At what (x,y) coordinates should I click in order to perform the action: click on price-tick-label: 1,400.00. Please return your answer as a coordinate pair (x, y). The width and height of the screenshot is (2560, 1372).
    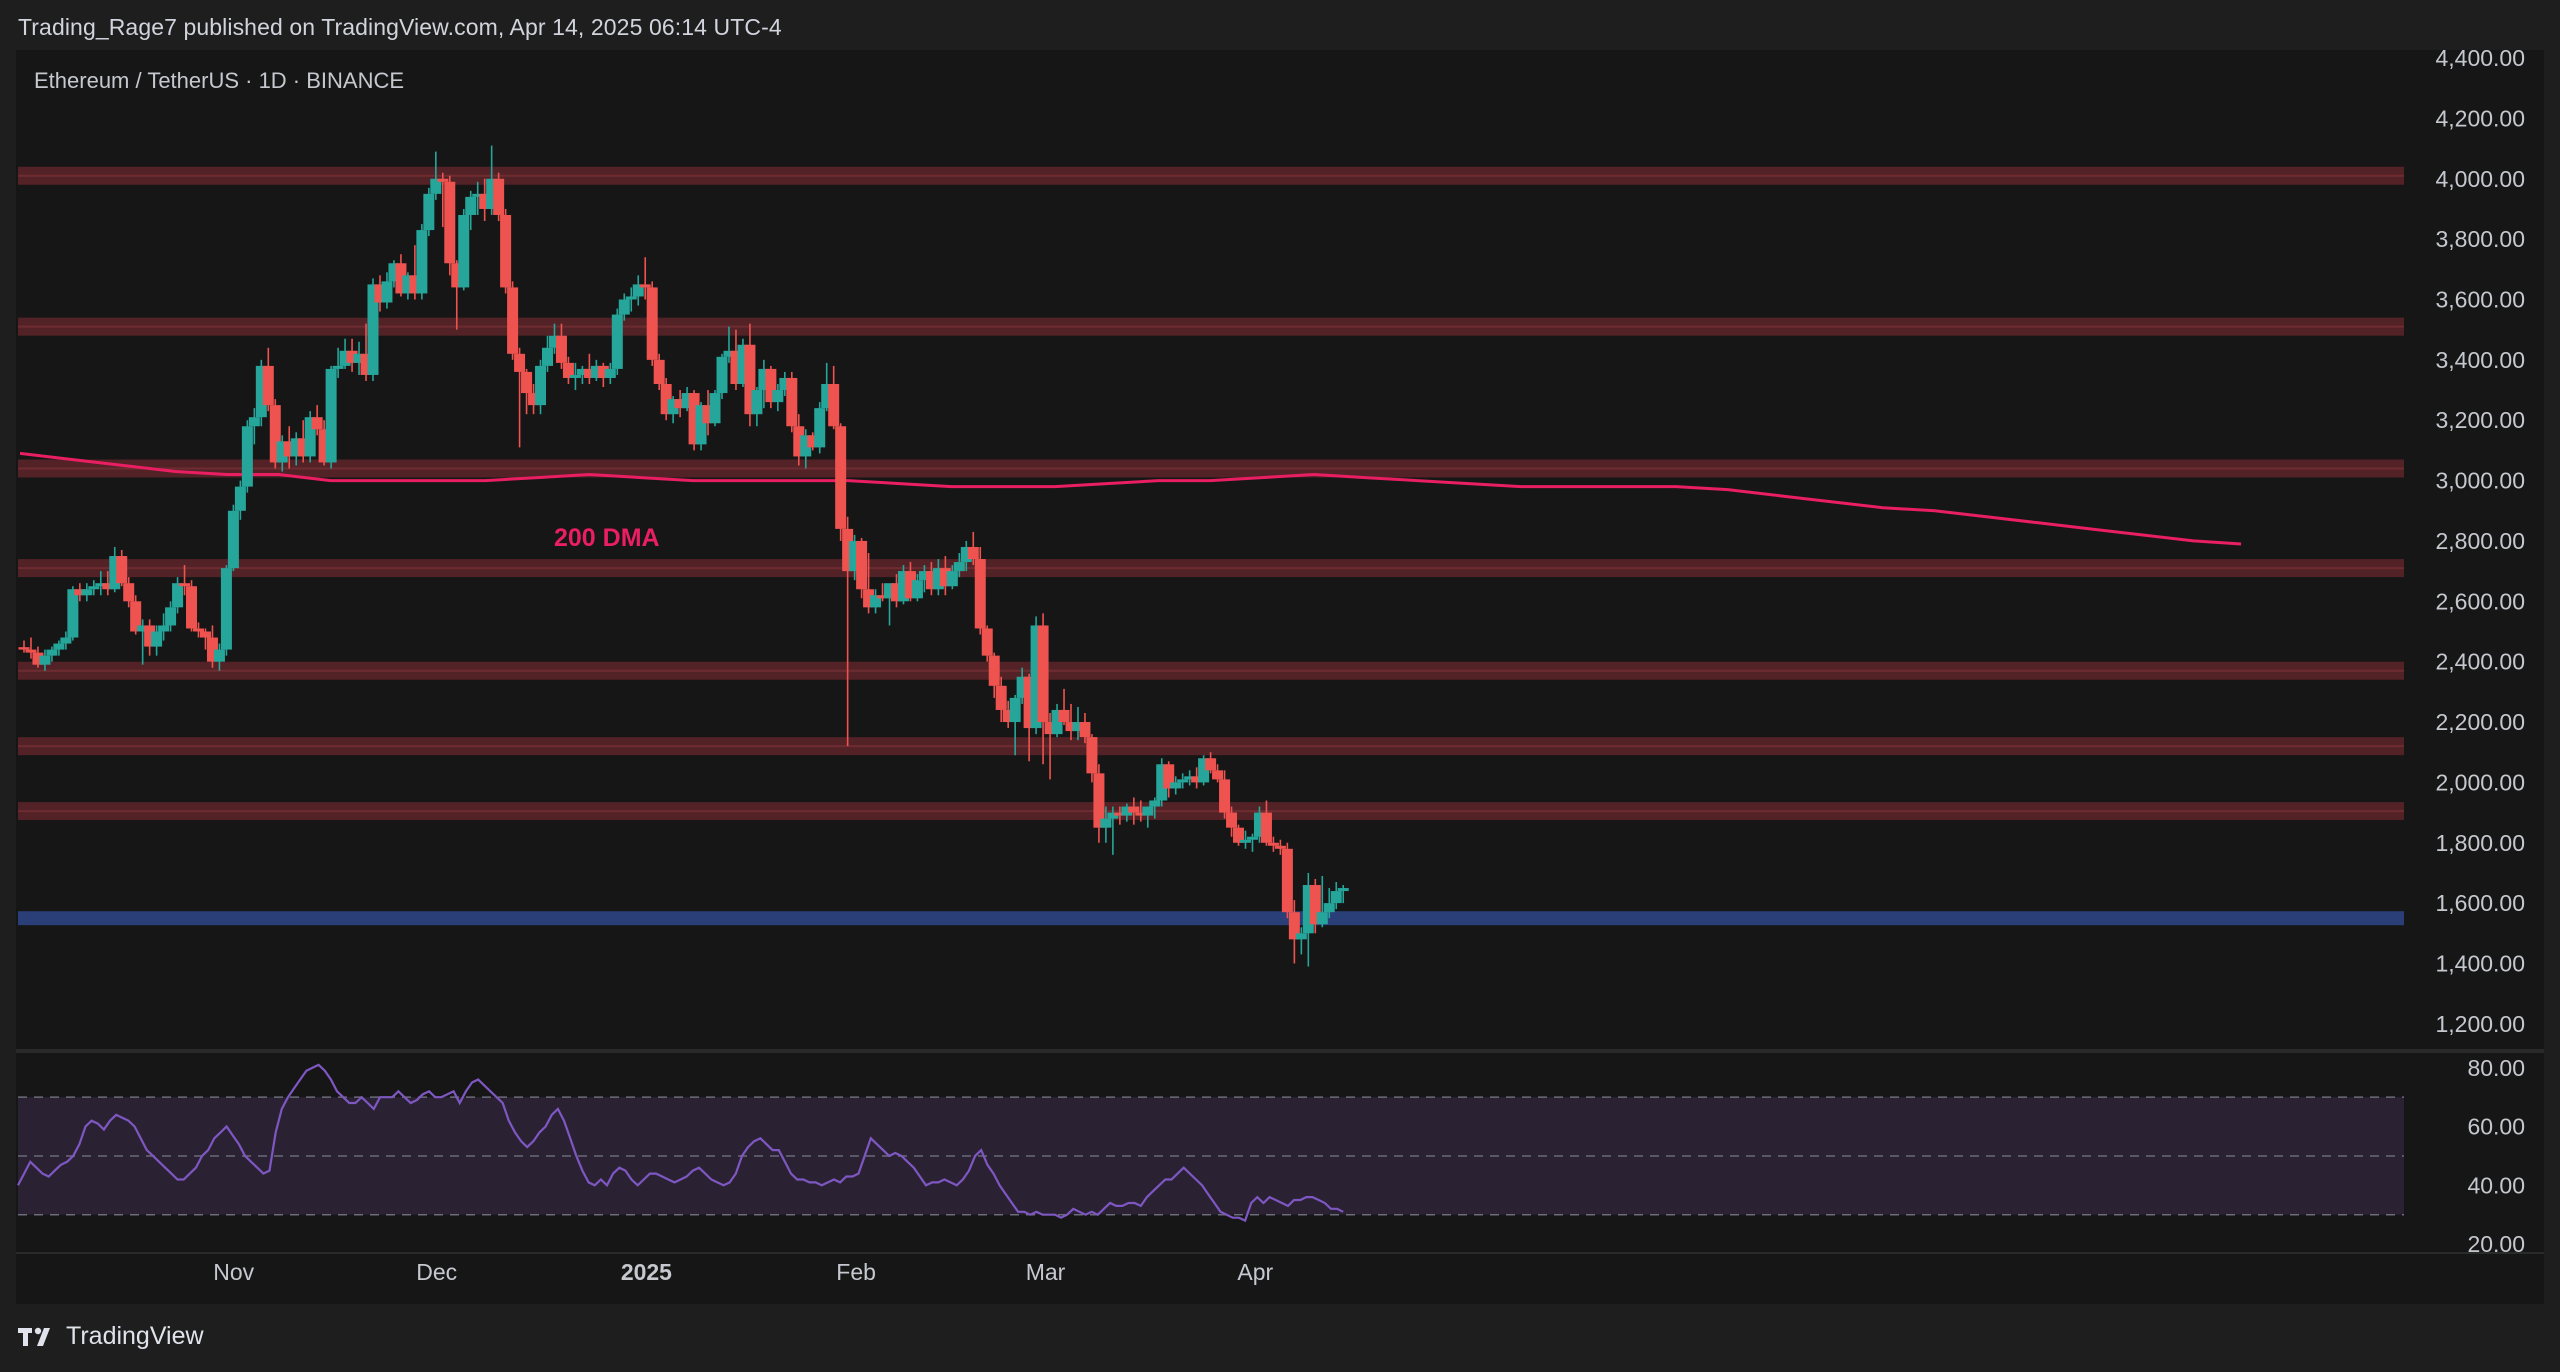
    Looking at the image, I should click on (2480, 963).